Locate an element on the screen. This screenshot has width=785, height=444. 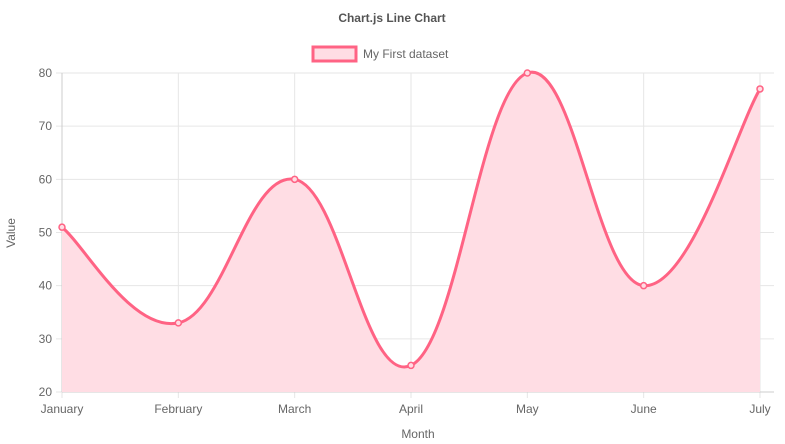
data-point-may is located at coordinates (527, 73).